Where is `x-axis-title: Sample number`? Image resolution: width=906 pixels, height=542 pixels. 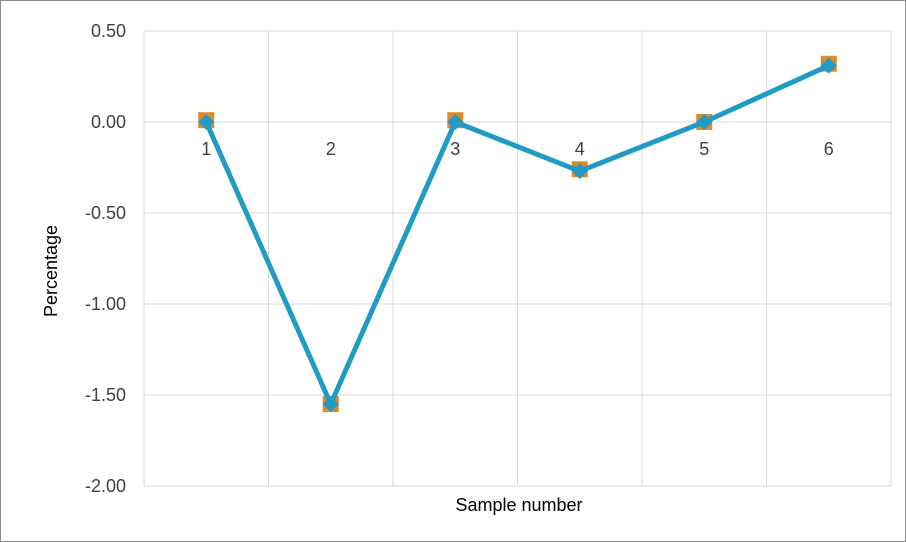 x-axis-title: Sample number is located at coordinates (518, 505).